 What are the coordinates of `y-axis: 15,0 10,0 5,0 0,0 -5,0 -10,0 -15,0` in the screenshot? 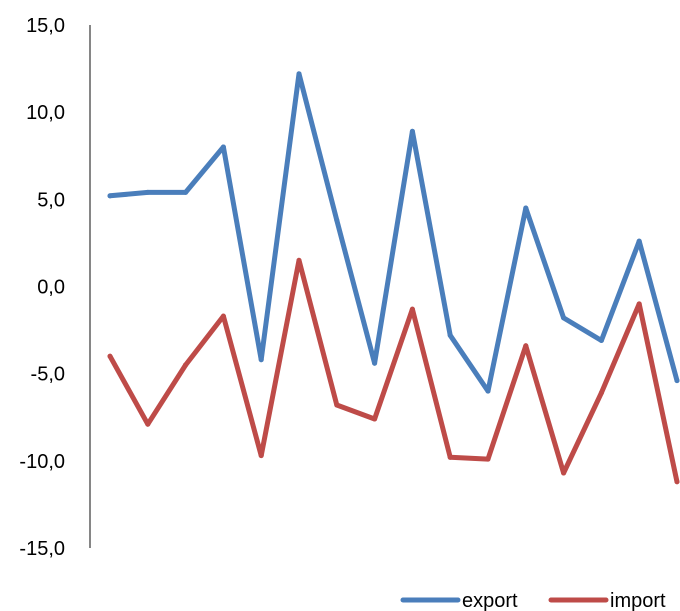 It's located at (54, 287).